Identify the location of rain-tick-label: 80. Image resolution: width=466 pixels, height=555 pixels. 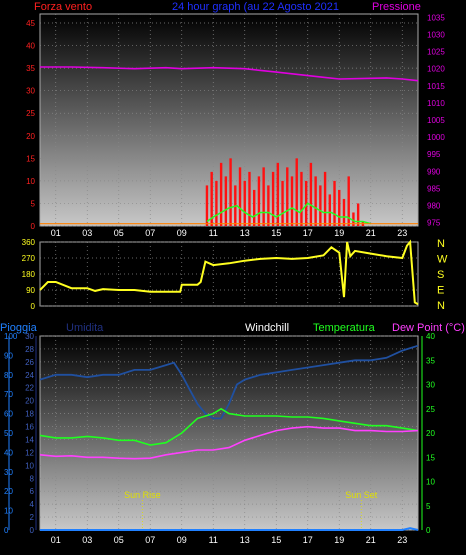
(8, 375).